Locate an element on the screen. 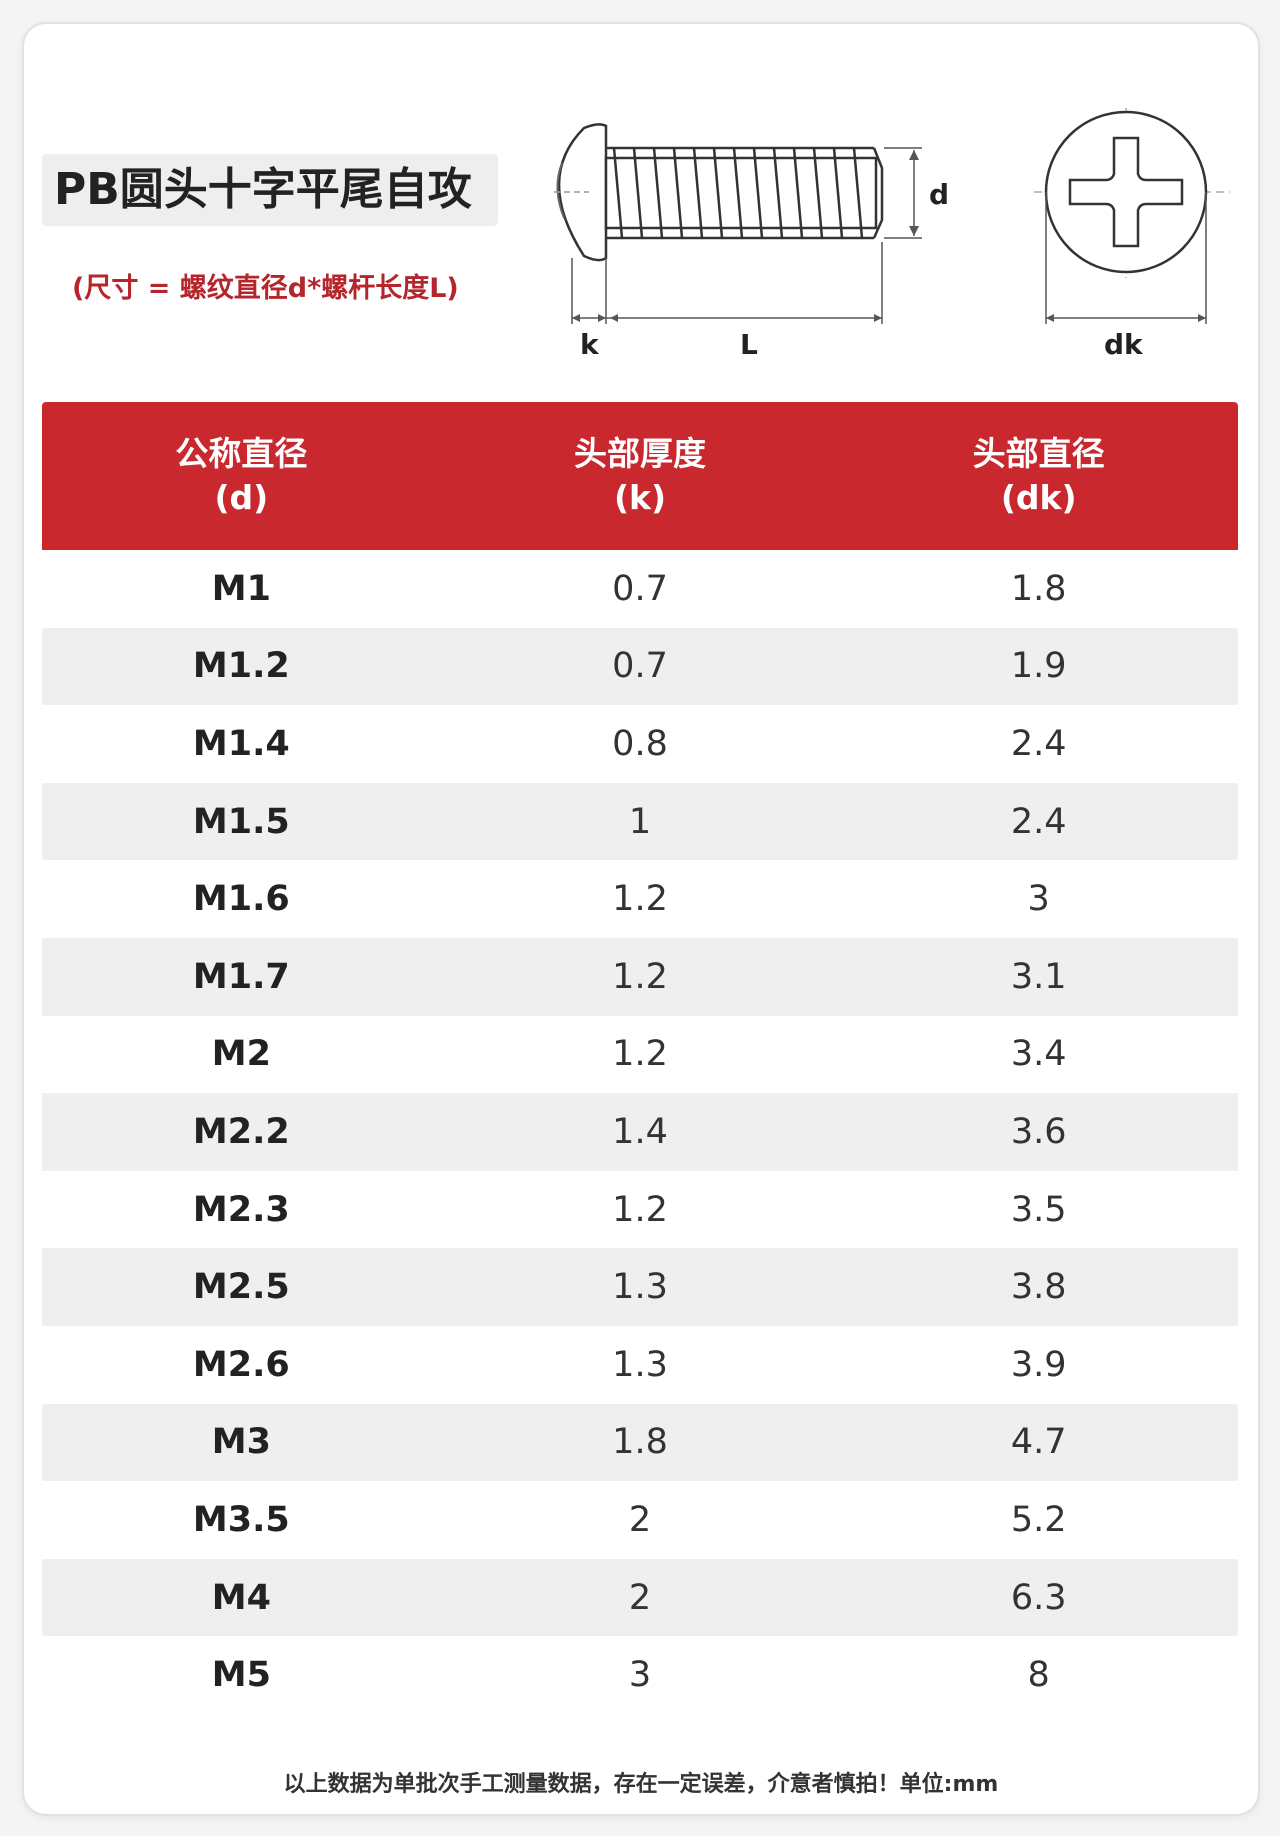 This screenshot has width=1280, height=1836. table-row: M2.2 1.4 3.6 is located at coordinates (640, 1132).